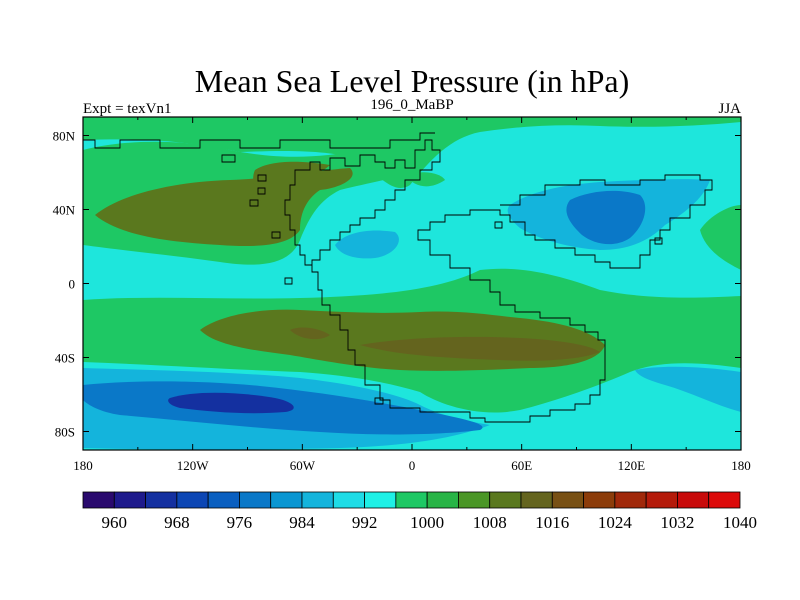 The image size is (800, 600). I want to click on contour-992-west-asia, so click(367, 244).